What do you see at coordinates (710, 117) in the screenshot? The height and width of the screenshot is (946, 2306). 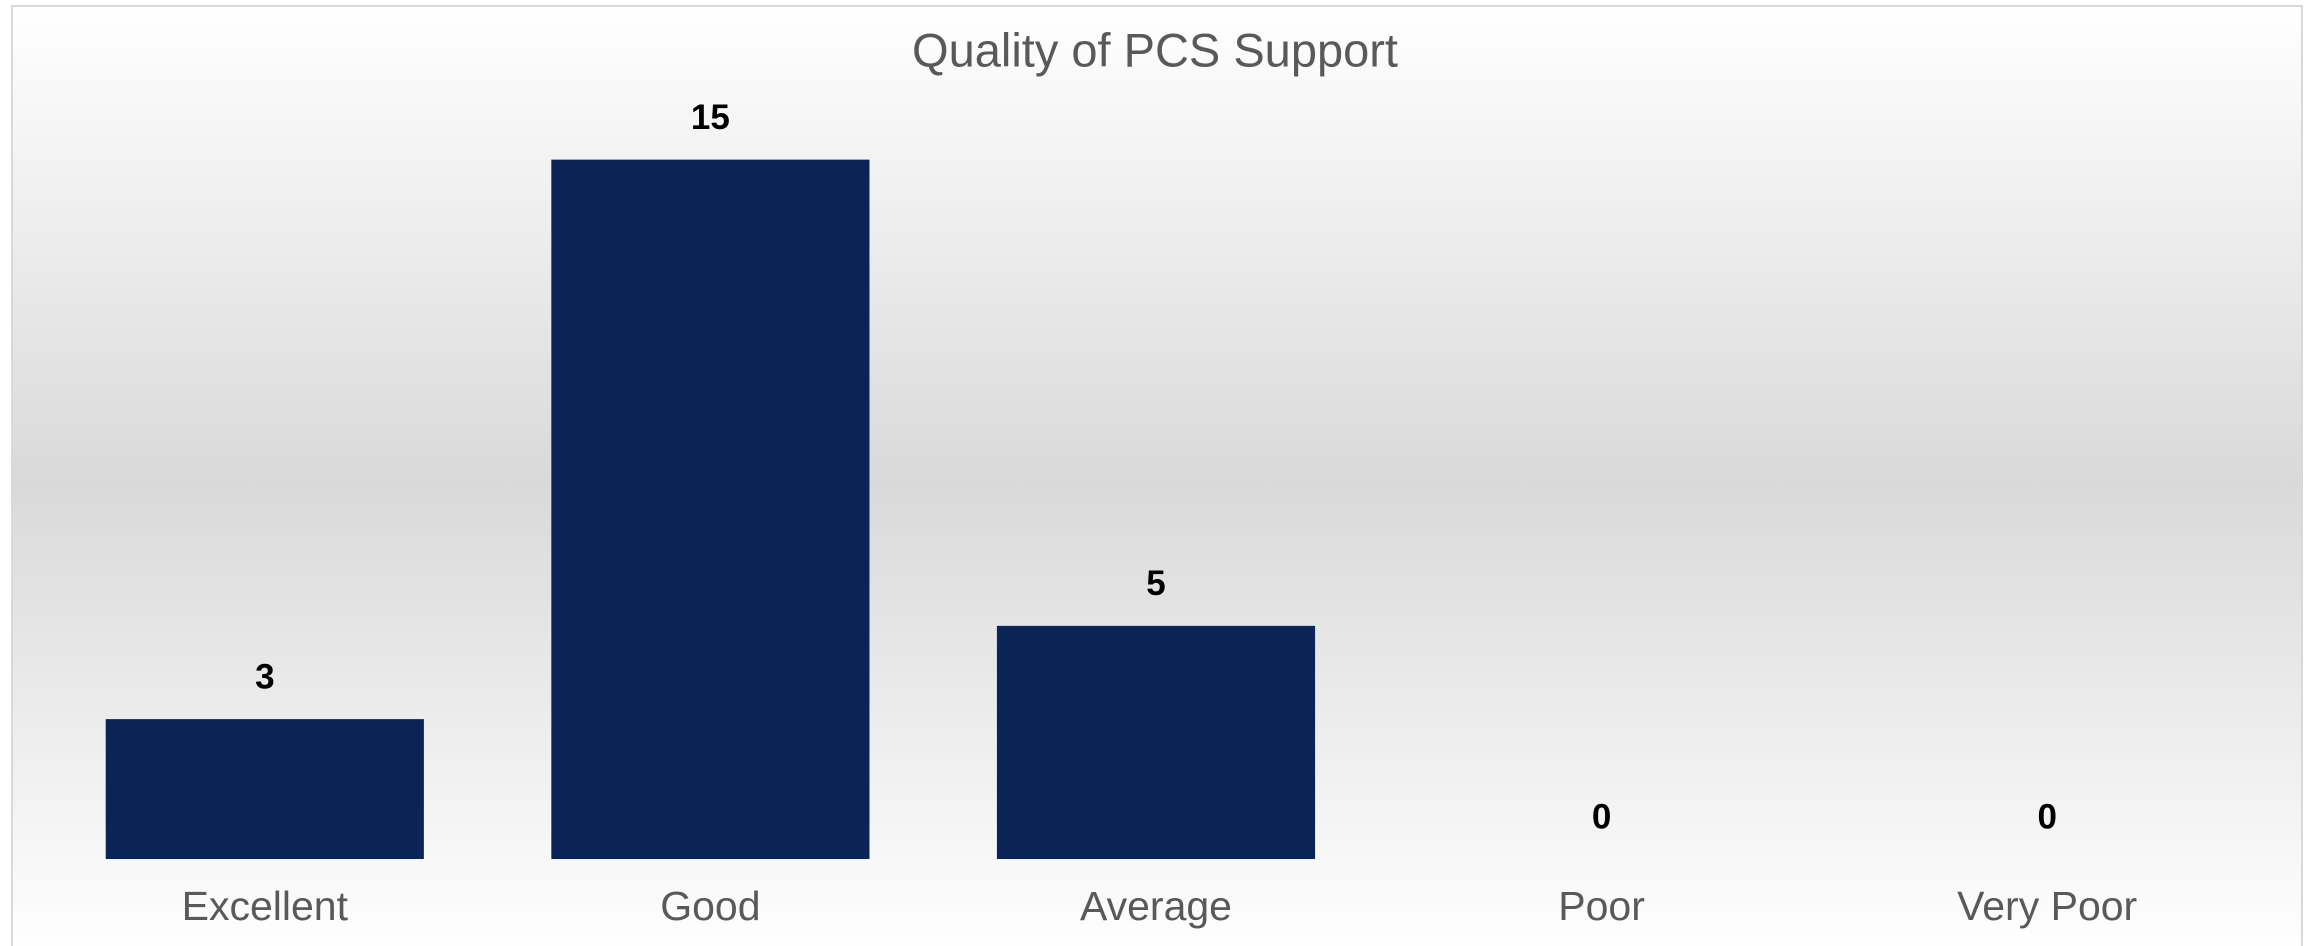 I see `value-label: 15` at bounding box center [710, 117].